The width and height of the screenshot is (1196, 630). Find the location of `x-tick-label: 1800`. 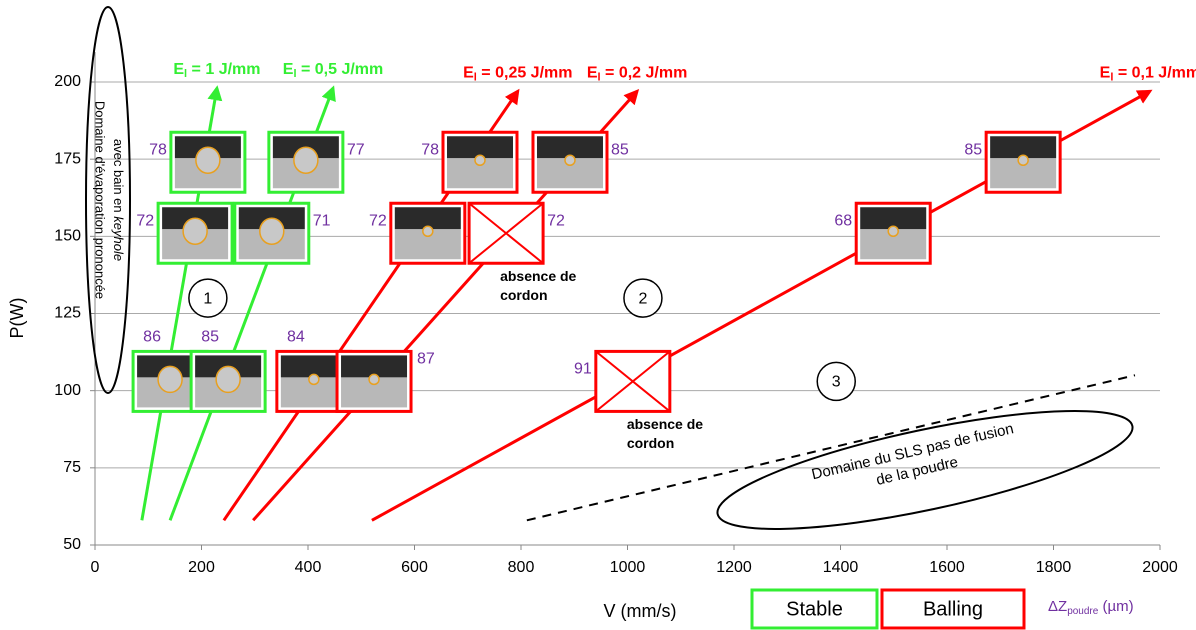

x-tick-label: 1800 is located at coordinates (1054, 567).